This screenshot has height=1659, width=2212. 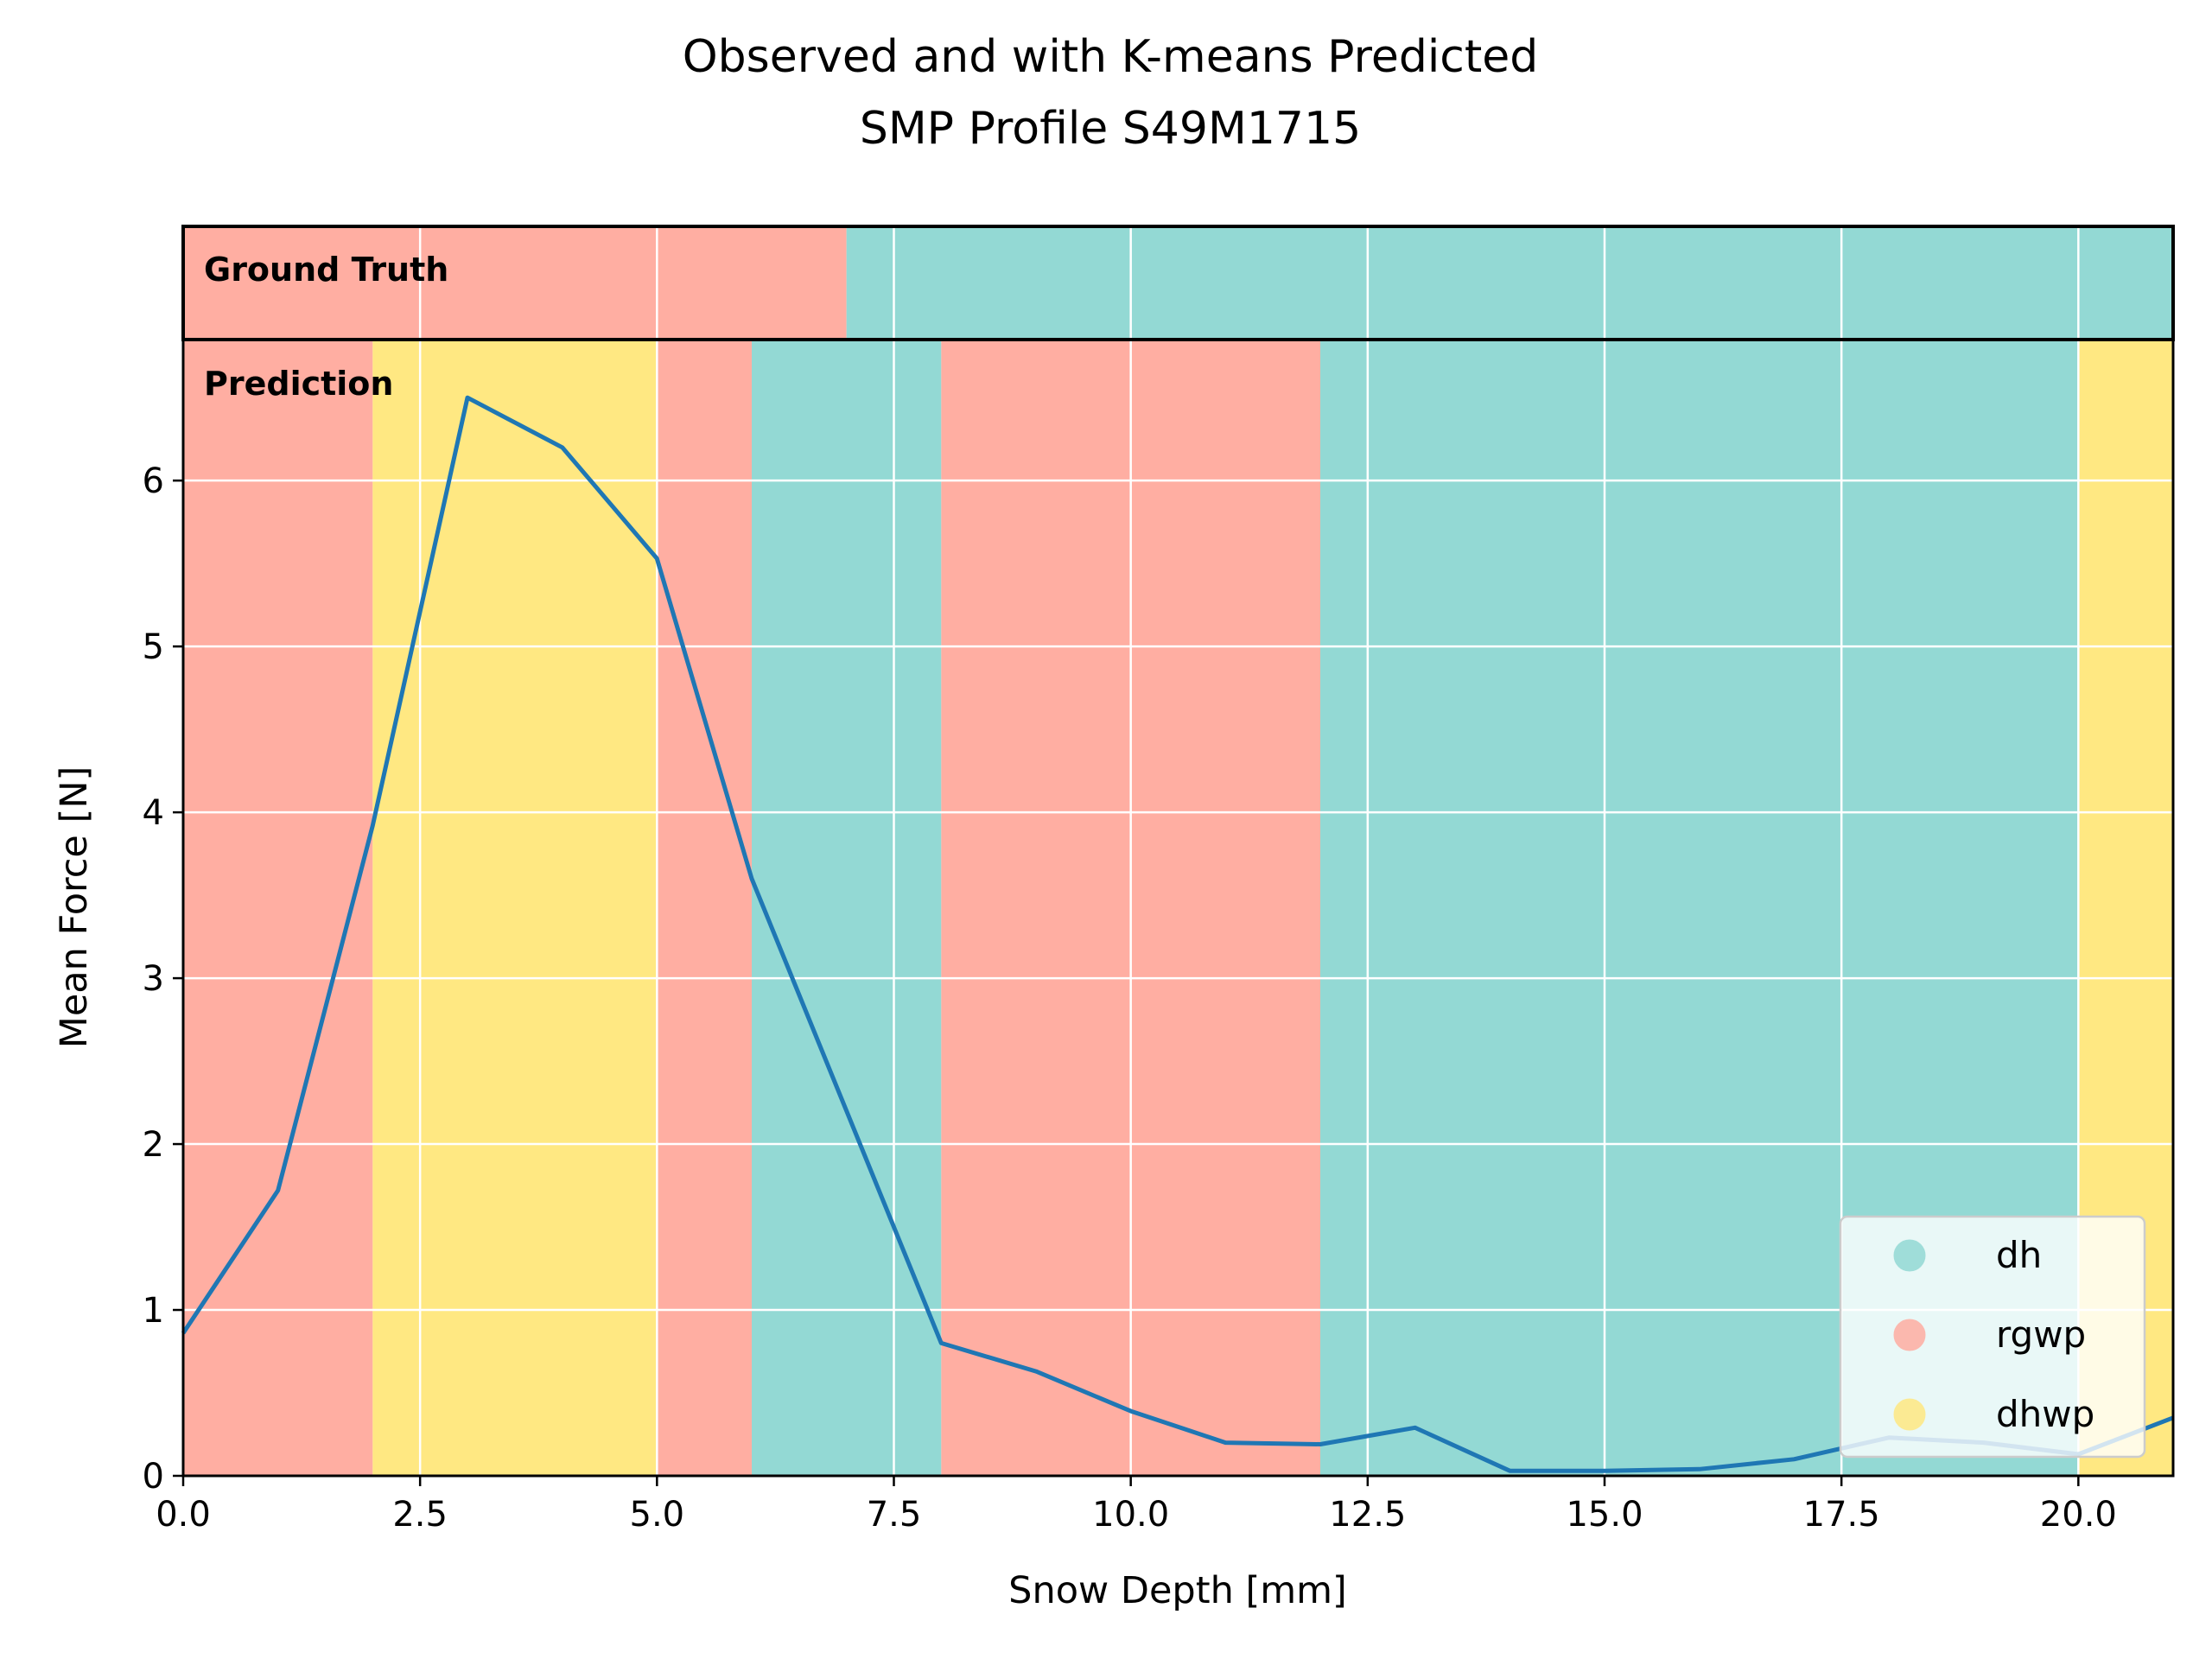 I want to click on x-tick-label: 10.0, so click(x=1130, y=1515).